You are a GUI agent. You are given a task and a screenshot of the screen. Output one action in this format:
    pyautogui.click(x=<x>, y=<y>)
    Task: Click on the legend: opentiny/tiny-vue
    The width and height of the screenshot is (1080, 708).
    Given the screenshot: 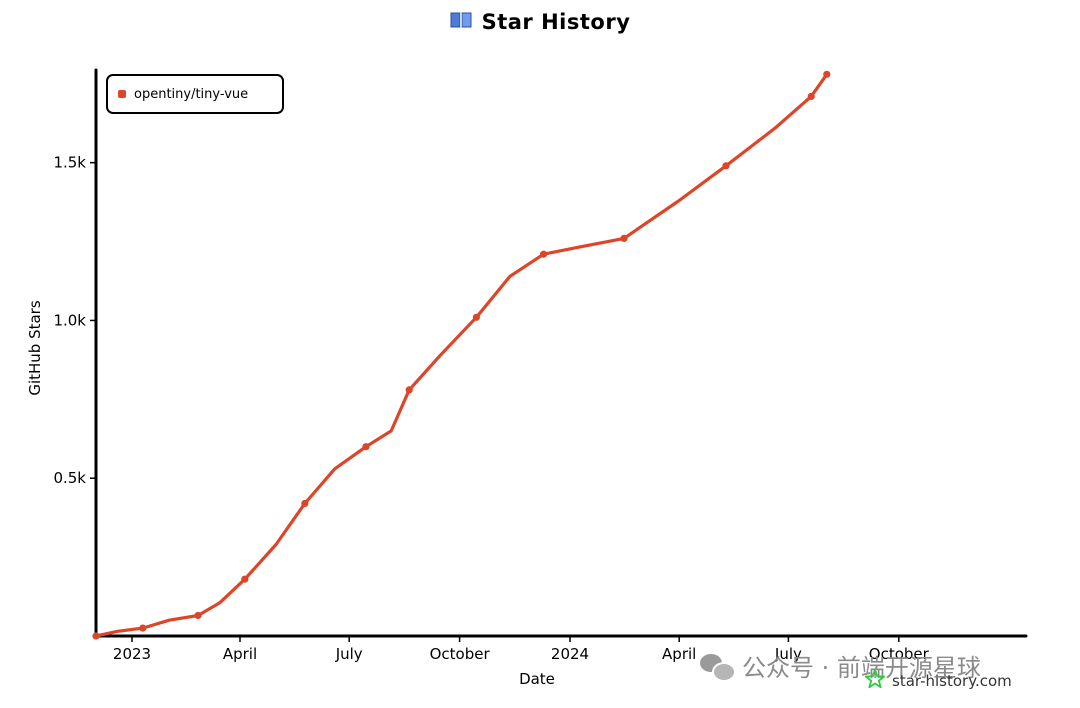 What is the action you would take?
    pyautogui.click(x=195, y=94)
    